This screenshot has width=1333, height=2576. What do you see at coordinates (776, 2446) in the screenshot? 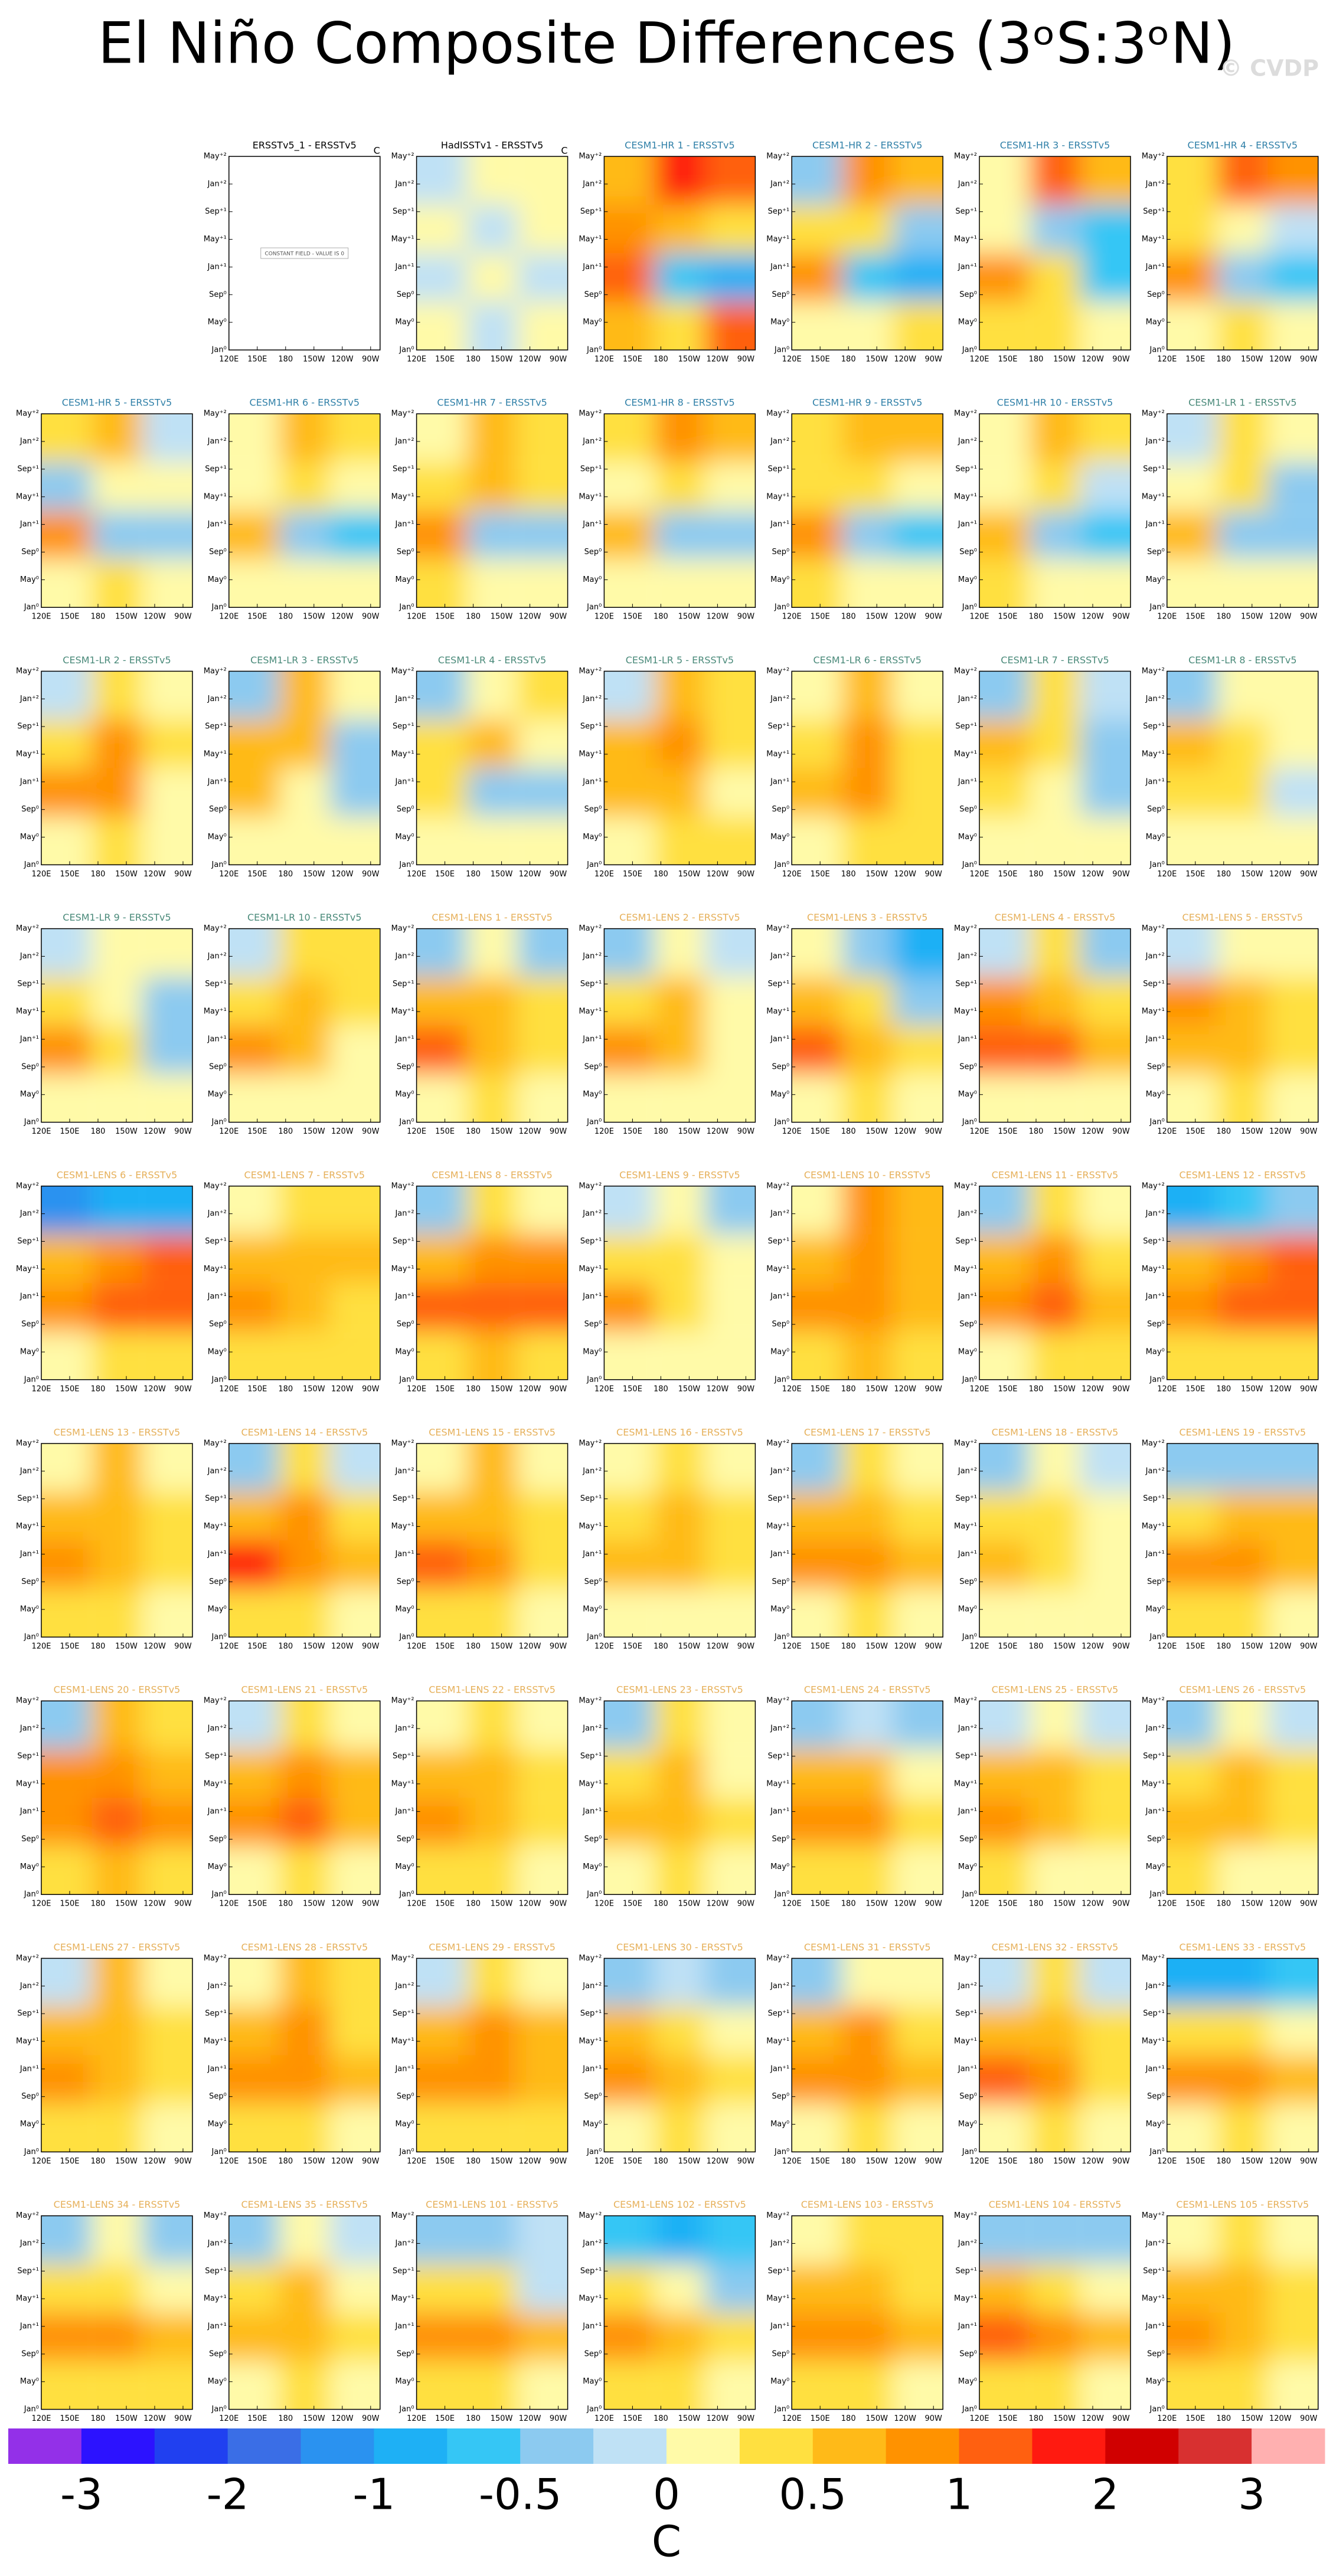
I see `colorbar-box` at bounding box center [776, 2446].